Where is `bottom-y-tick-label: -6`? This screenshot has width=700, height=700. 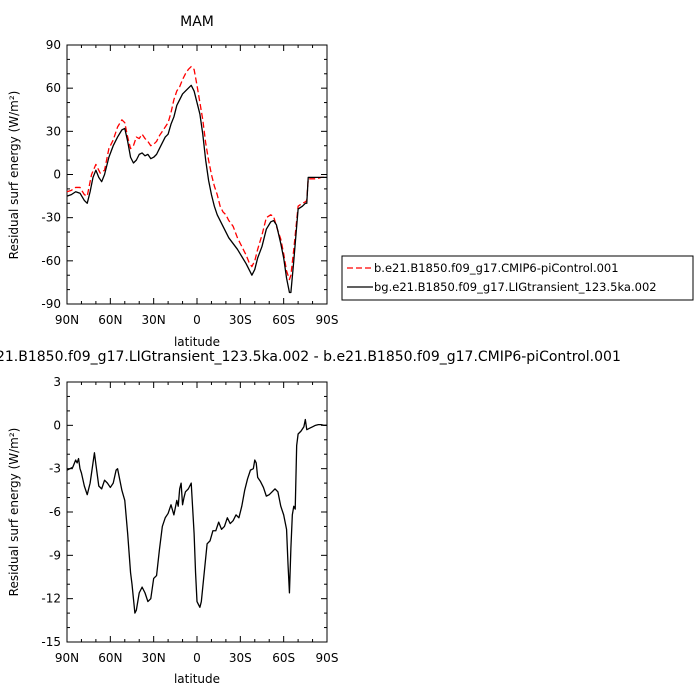
bottom-y-tick-label: -6 is located at coordinates (55, 512).